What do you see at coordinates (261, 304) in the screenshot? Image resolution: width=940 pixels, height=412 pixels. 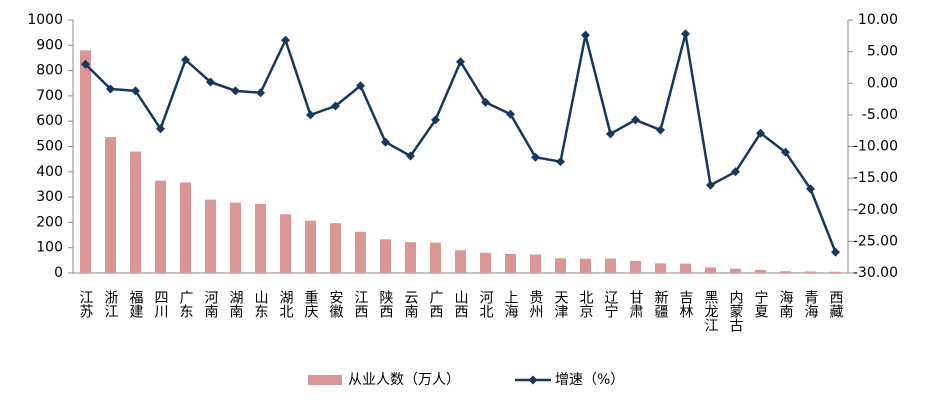 I see `x-tick-label: 山东` at bounding box center [261, 304].